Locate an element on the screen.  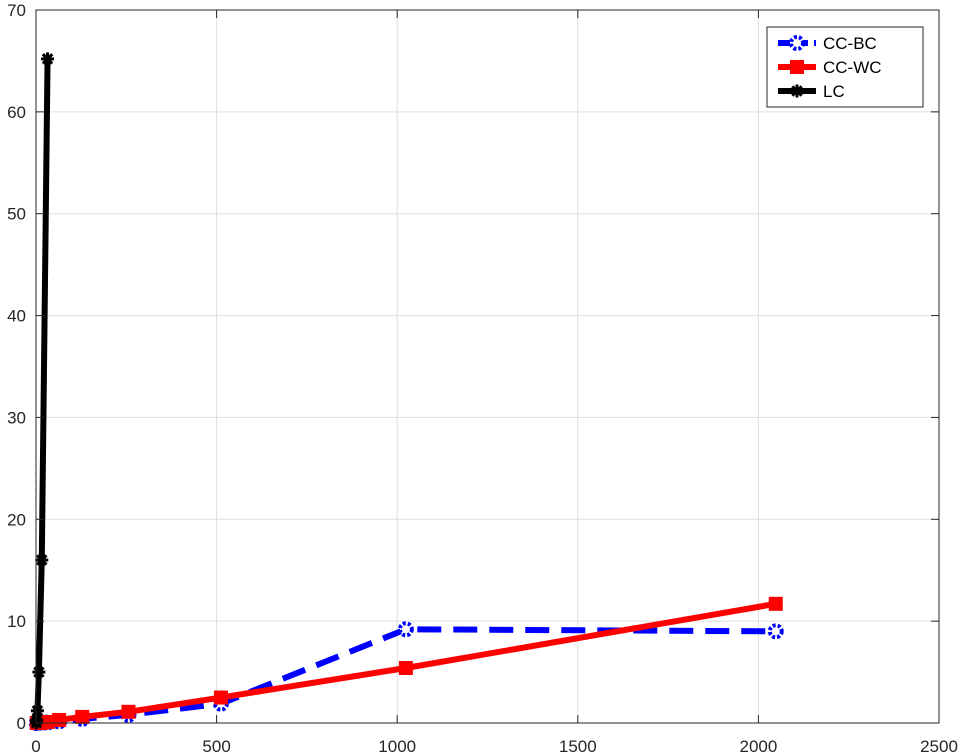
x-tick-label: 2000 is located at coordinates (758, 745).